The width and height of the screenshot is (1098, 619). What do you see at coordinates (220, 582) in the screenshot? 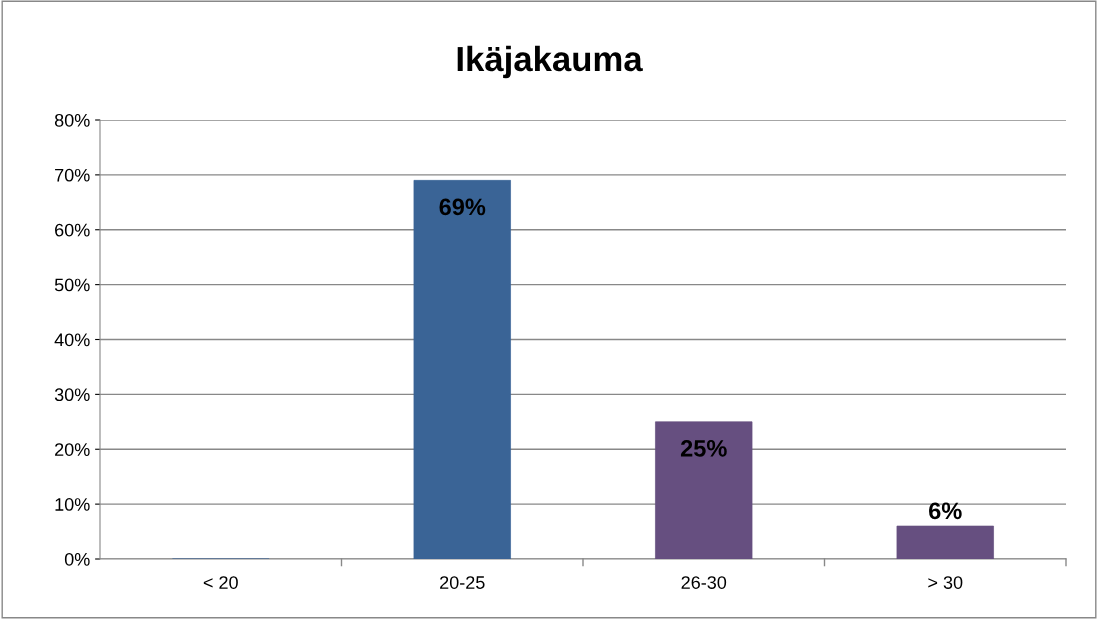
I see `x-tick-label: < 20` at bounding box center [220, 582].